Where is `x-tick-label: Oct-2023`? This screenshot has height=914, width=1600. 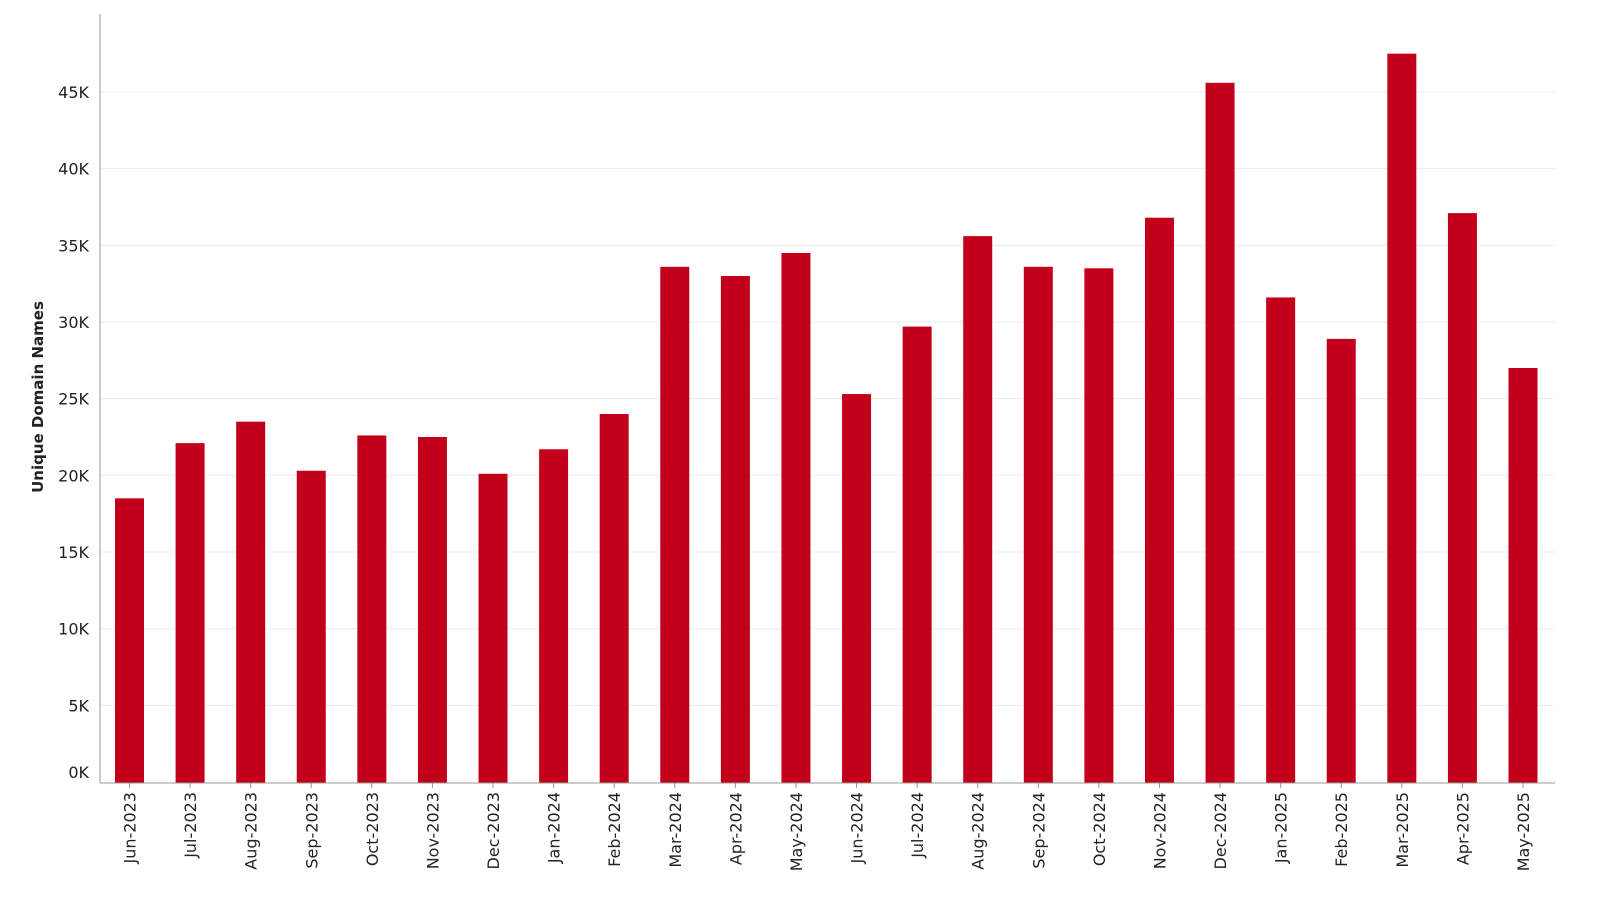
x-tick-label: Oct-2023 is located at coordinates (372, 829).